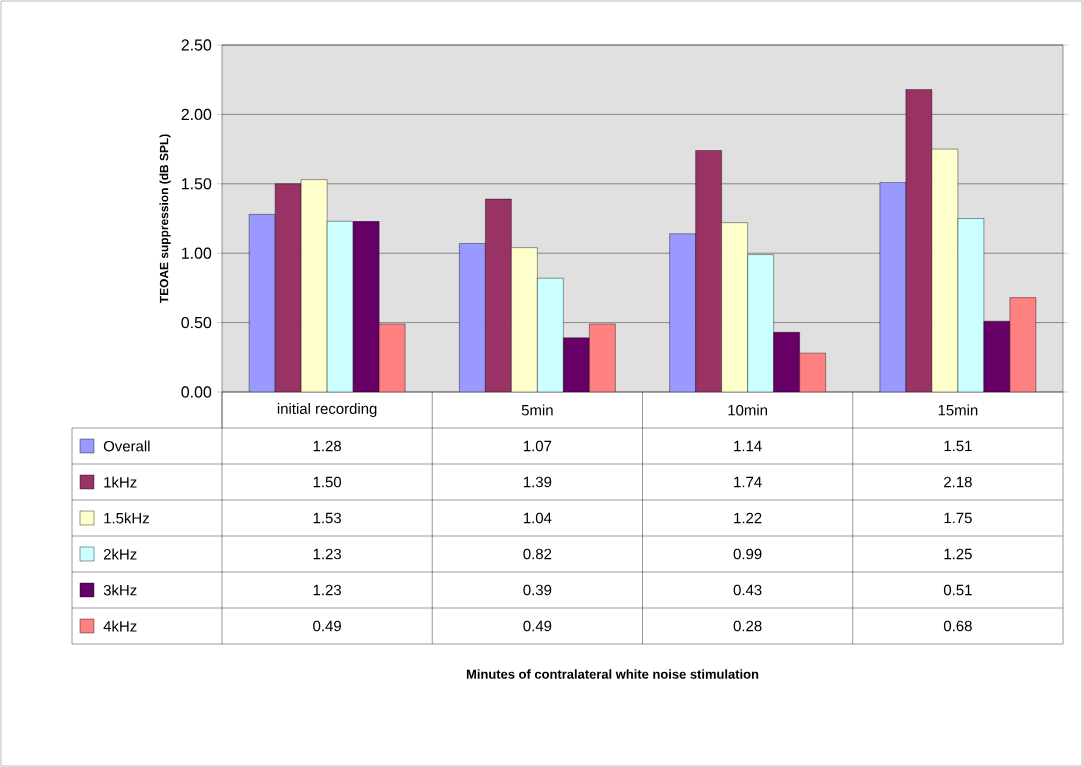 Image resolution: width=1083 pixels, height=767 pixels. I want to click on data-label: 1.22, so click(748, 518).